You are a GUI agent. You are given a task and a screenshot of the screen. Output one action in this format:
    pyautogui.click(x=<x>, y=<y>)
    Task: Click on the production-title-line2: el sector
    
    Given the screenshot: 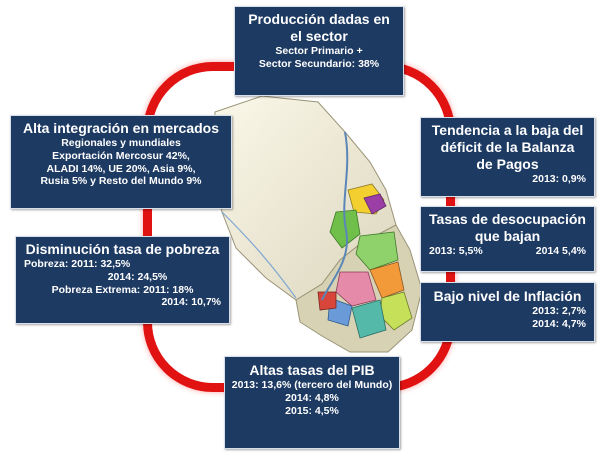 What is the action you would take?
    pyautogui.click(x=319, y=36)
    